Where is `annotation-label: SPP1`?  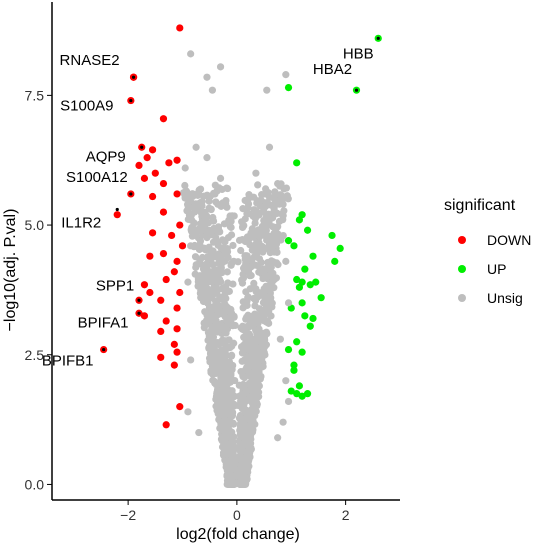 annotation-label: SPP1 is located at coordinates (115, 285).